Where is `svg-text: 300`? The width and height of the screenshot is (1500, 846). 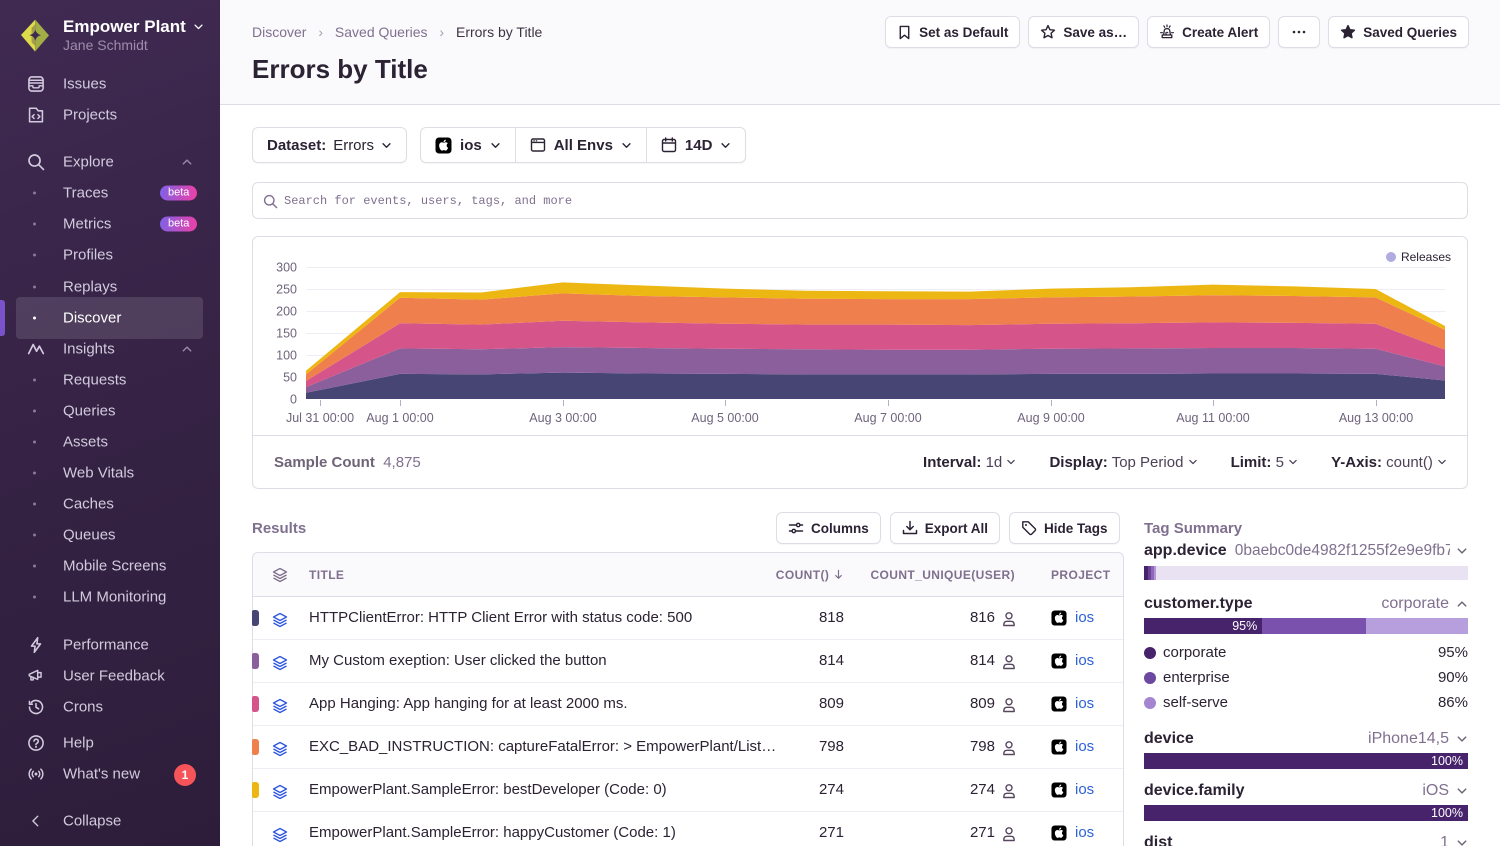
svg-text: 300 is located at coordinates (286, 268).